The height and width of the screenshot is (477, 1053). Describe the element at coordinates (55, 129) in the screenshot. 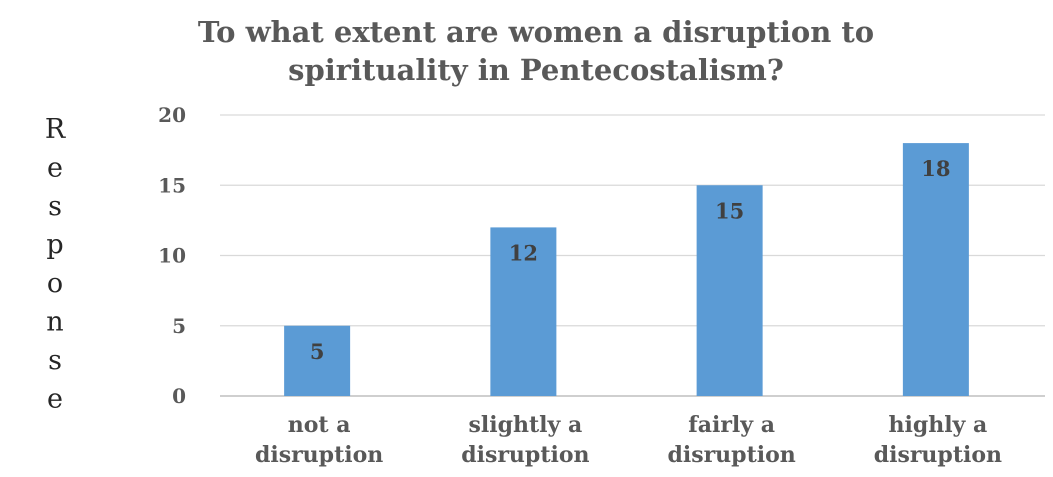

I see `y-axis-label-letter: R` at that location.